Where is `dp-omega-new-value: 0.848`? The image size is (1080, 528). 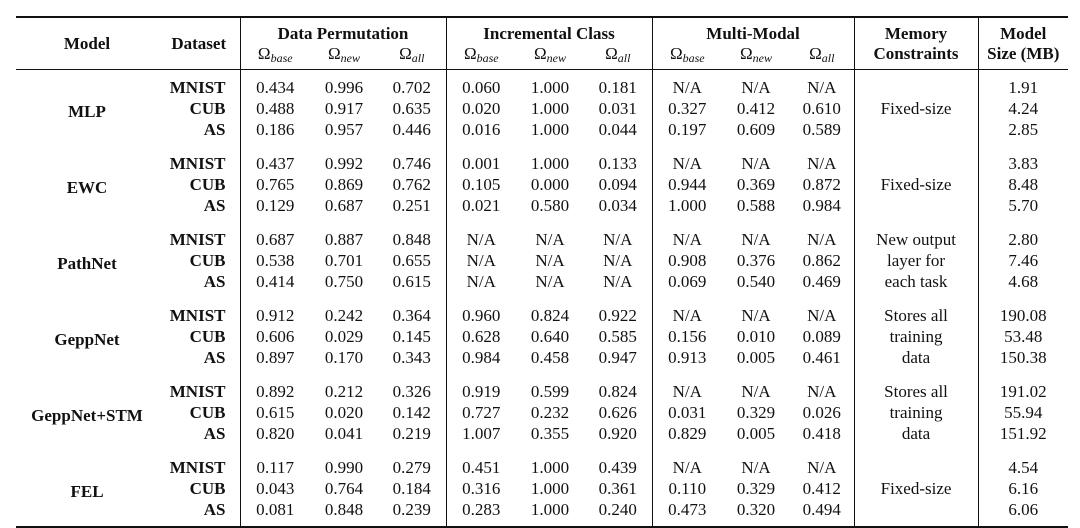 dp-omega-new-value: 0.848 is located at coordinates (344, 509).